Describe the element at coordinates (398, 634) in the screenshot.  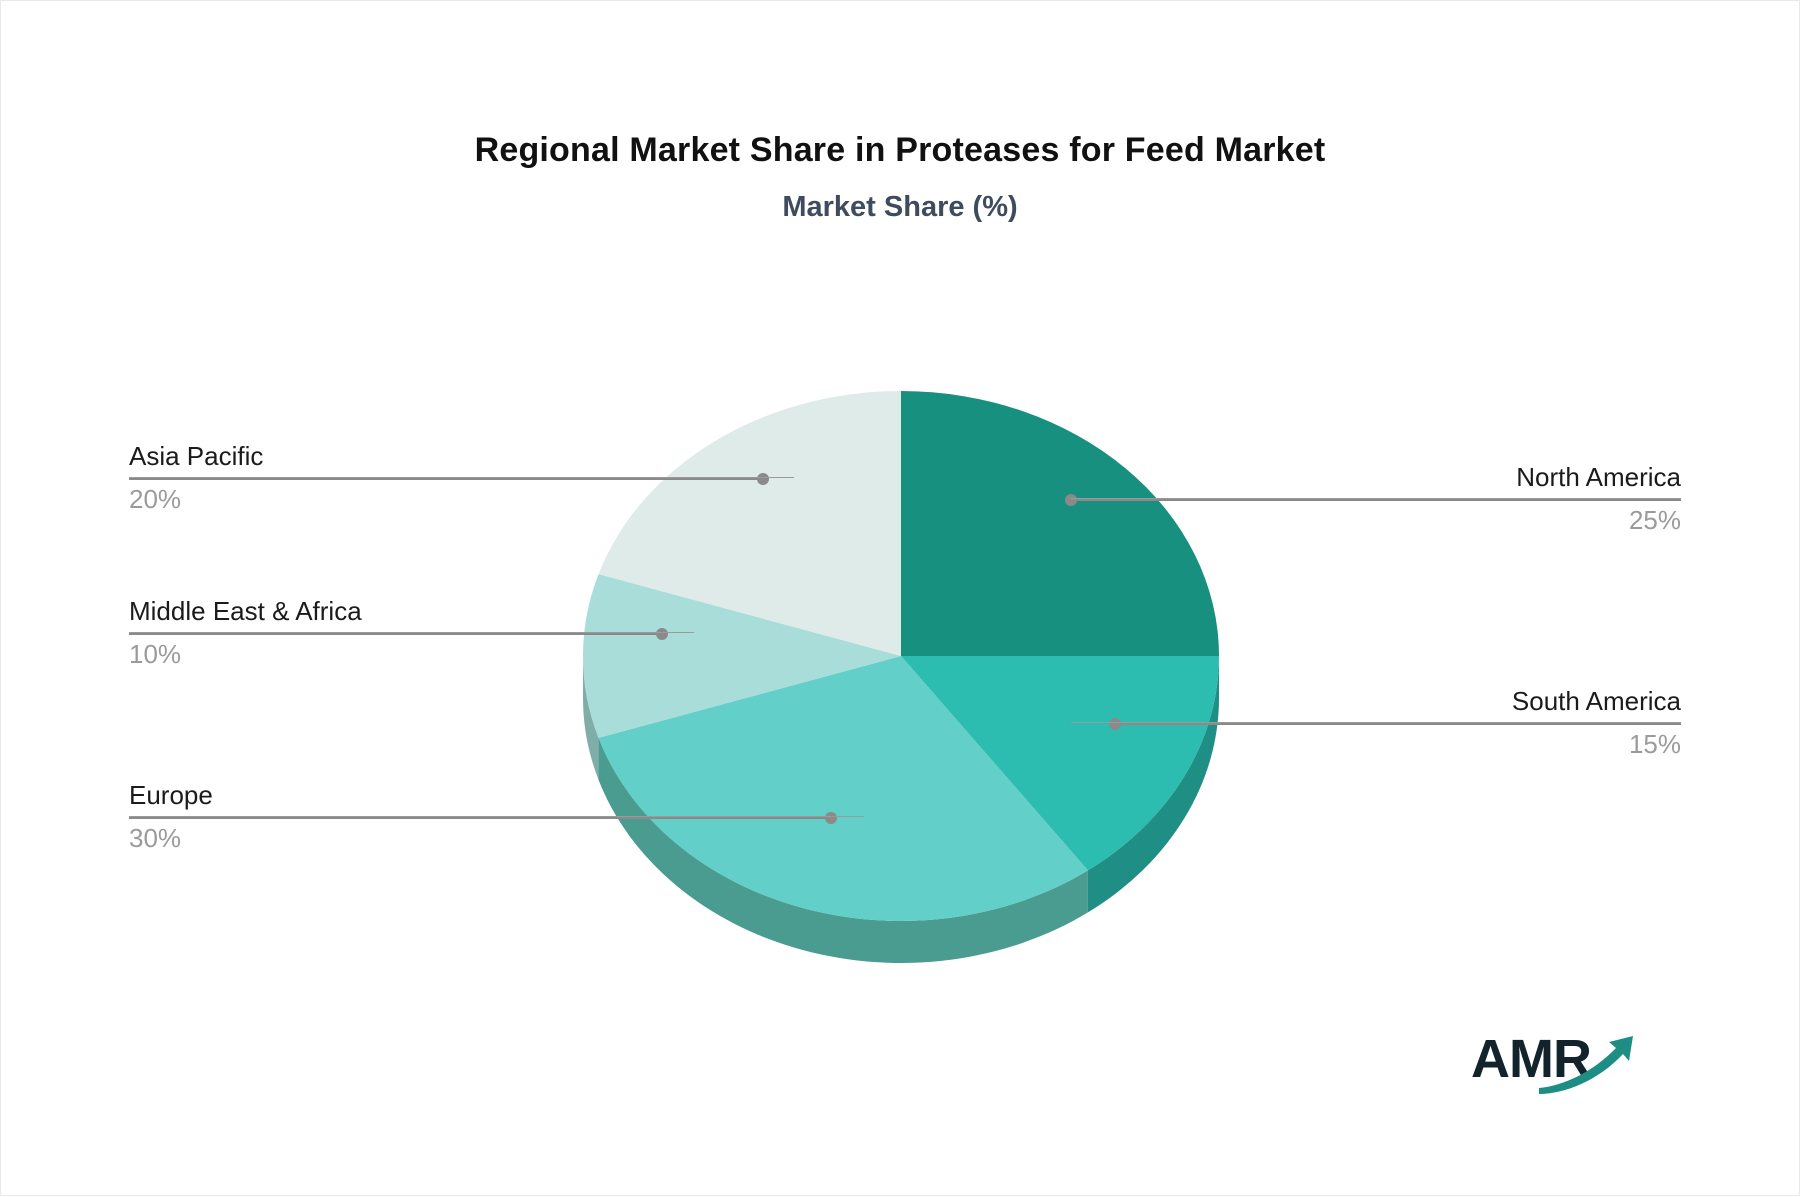
I see `leader-middle-east-africa` at that location.